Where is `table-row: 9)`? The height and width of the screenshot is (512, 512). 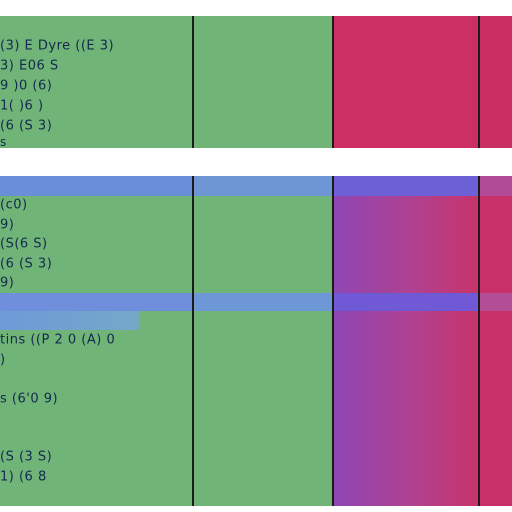 table-row: 9) is located at coordinates (256, 283).